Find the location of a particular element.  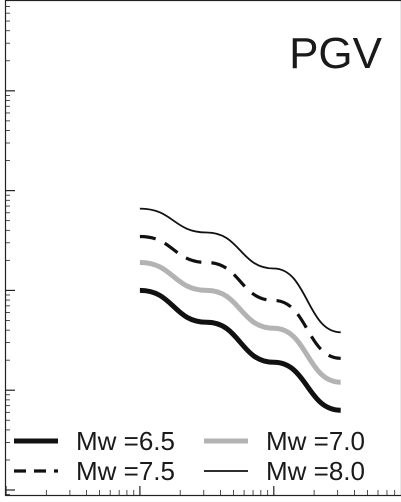

legend-label-0: Mw =6.5 is located at coordinates (125, 441).